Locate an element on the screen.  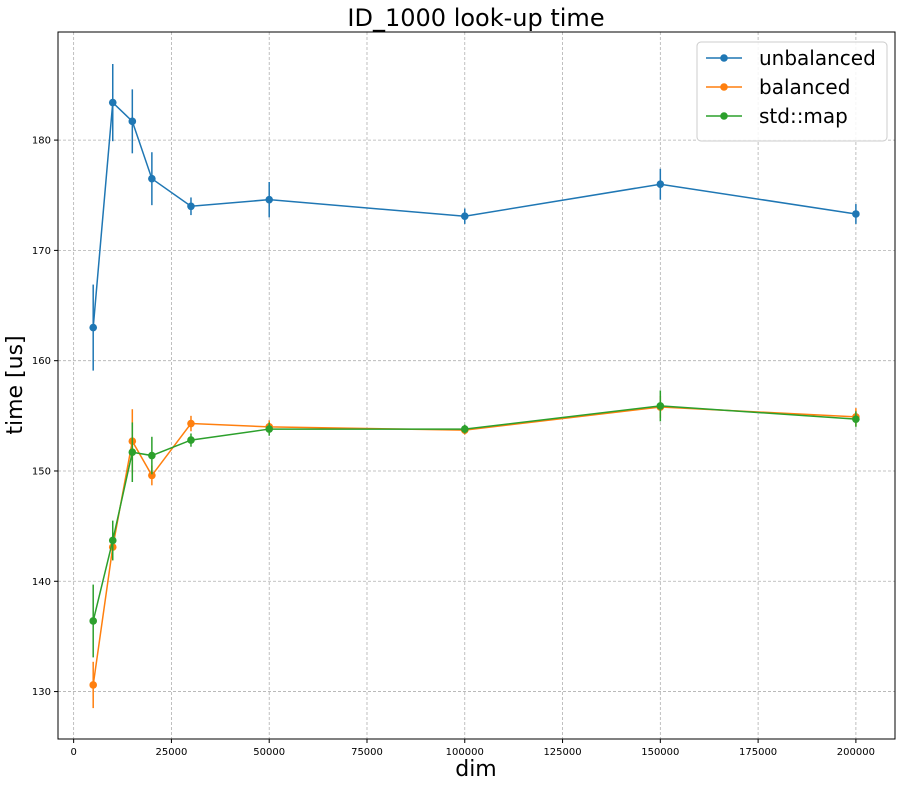
legend-label: std::map is located at coordinates (803, 116).